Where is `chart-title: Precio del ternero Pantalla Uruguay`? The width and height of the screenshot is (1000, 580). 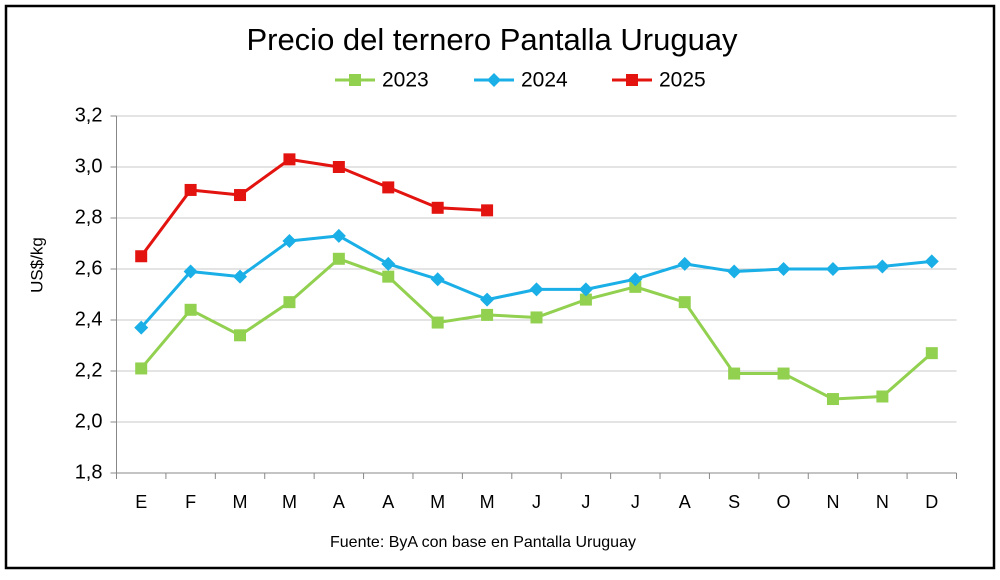 chart-title: Precio del ternero Pantalla Uruguay is located at coordinates (492, 39).